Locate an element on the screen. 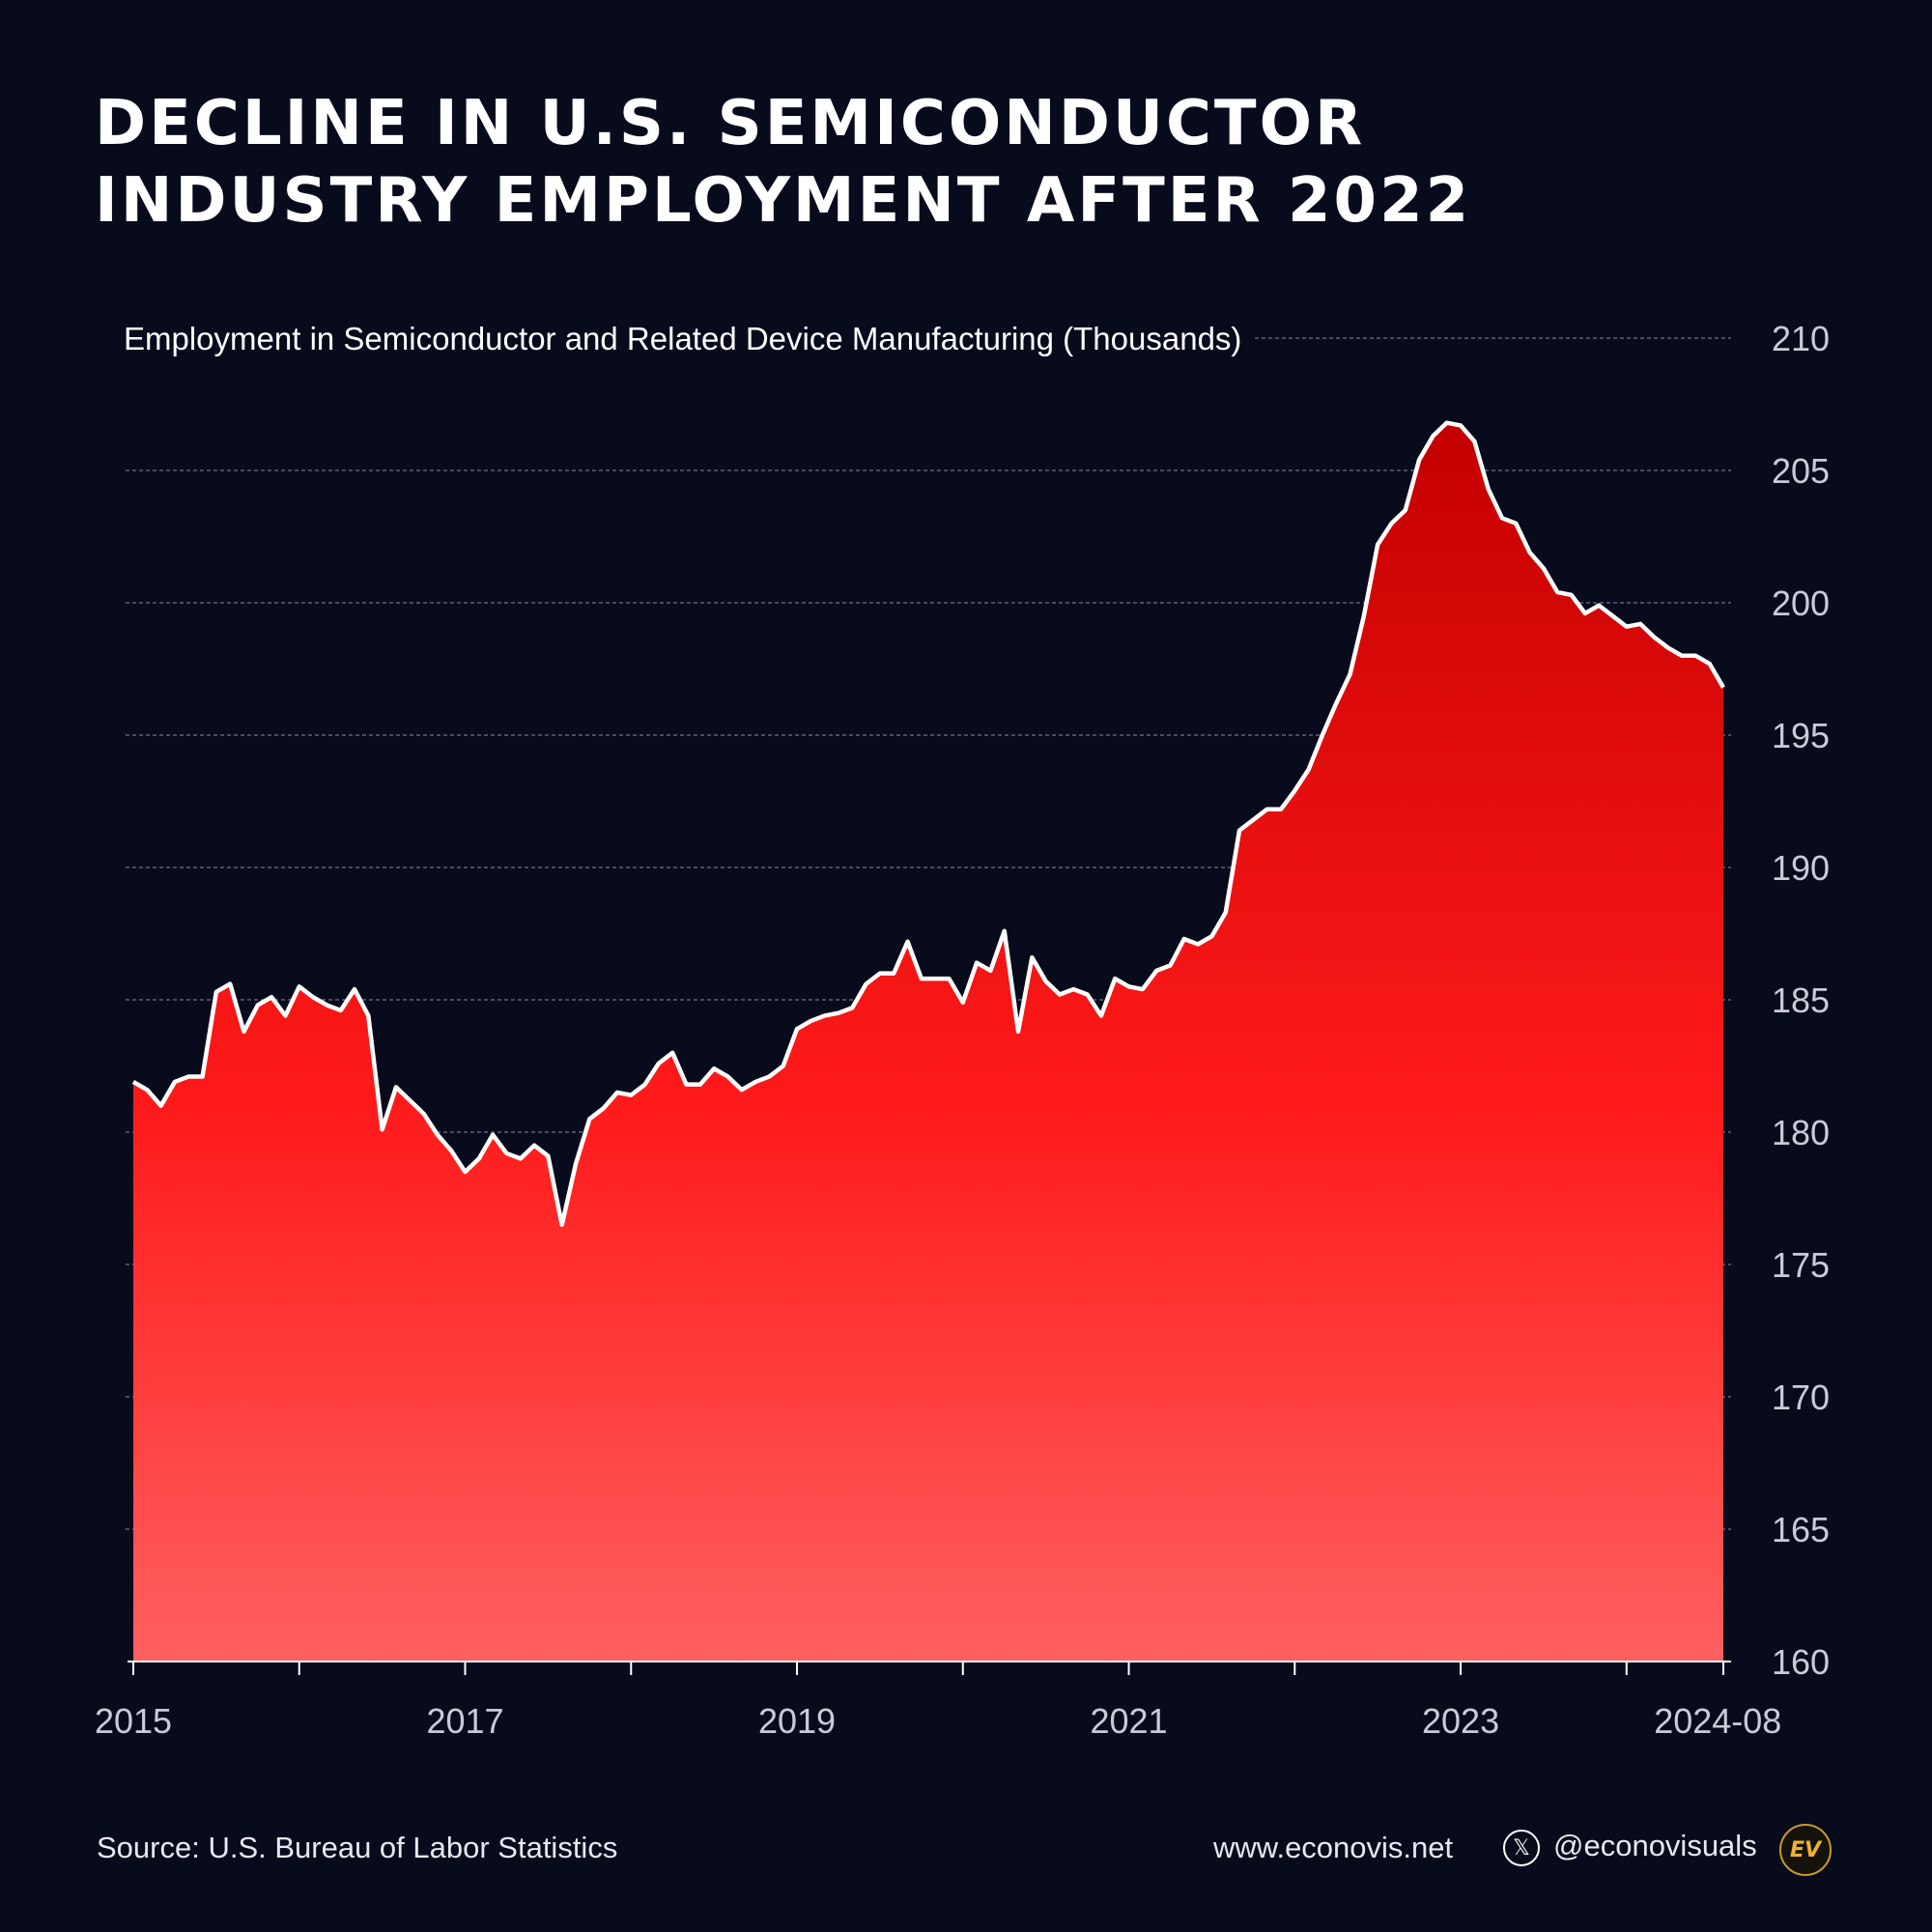  y-tick-label: 205 is located at coordinates (1801, 471).